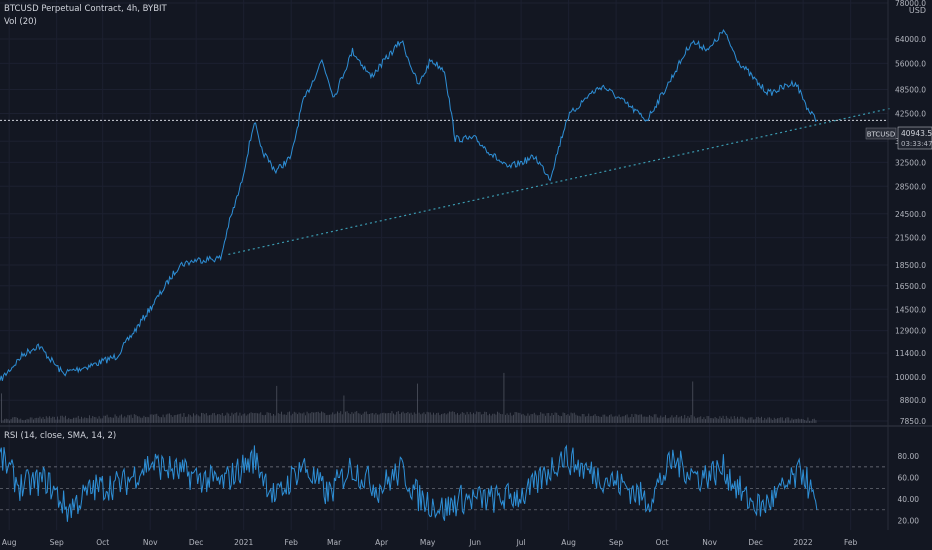 Image resolution: width=932 pixels, height=550 pixels. I want to click on price-axis-tick-label: 16500.0, so click(910, 286).